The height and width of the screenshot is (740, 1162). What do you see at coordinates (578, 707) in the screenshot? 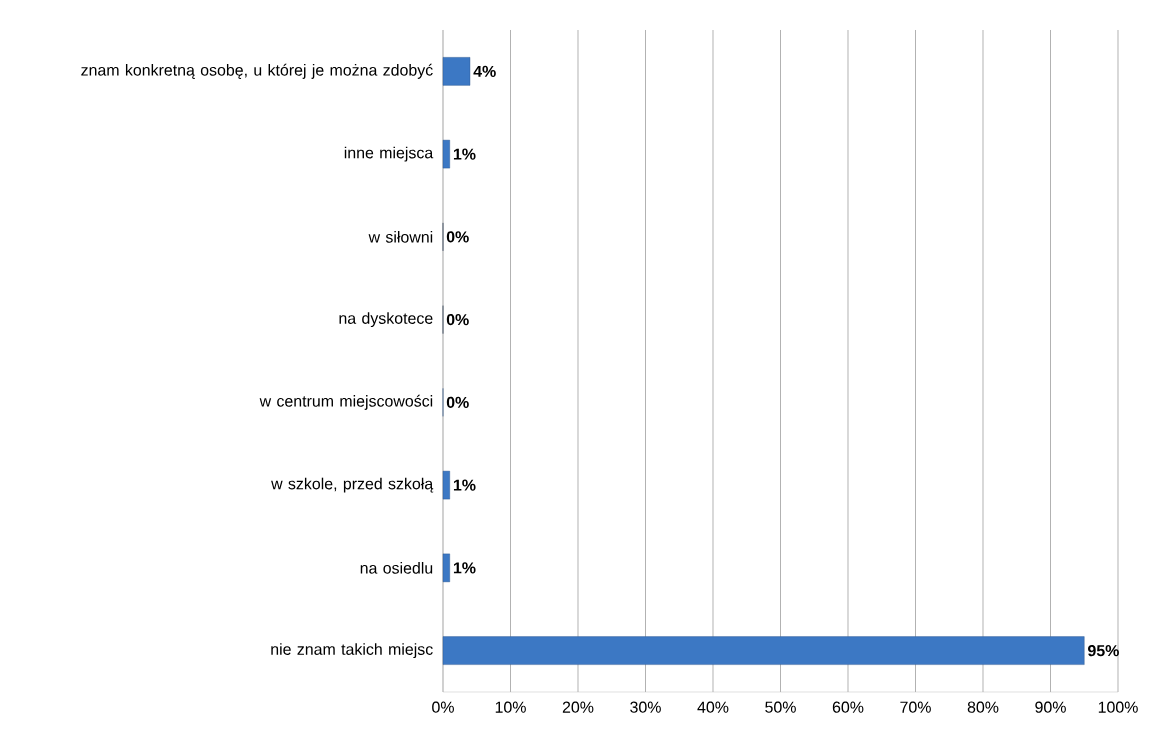
I see `x-tick-label: 20%` at bounding box center [578, 707].